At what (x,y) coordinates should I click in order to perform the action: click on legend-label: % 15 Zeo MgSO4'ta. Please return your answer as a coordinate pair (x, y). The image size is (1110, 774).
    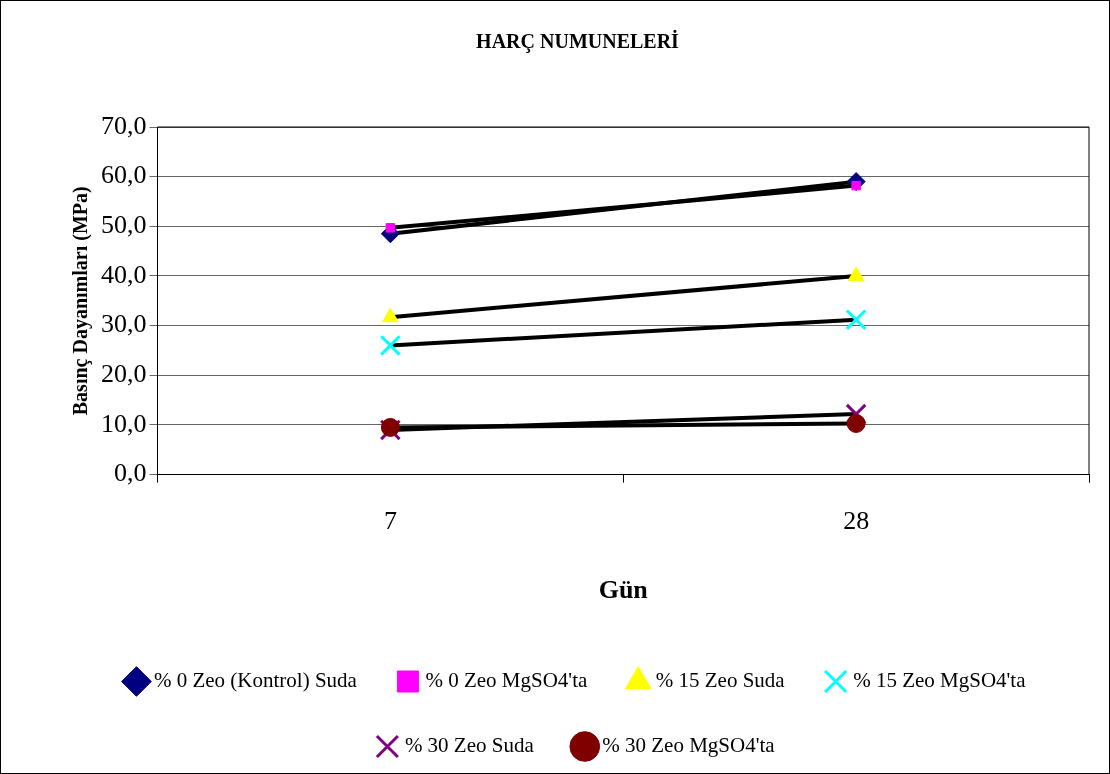
    Looking at the image, I should click on (940, 680).